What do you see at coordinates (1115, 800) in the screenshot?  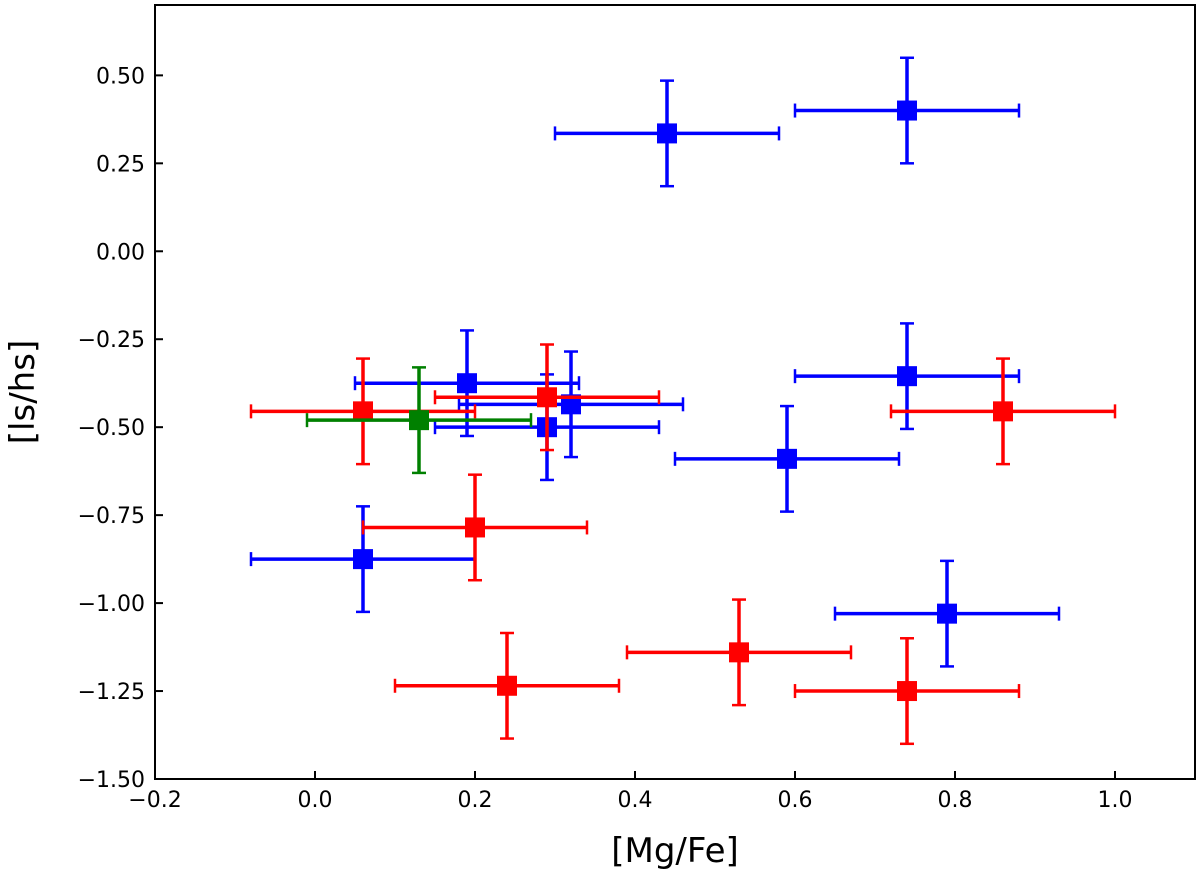 I see `x-tick-label: 1.0` at bounding box center [1115, 800].